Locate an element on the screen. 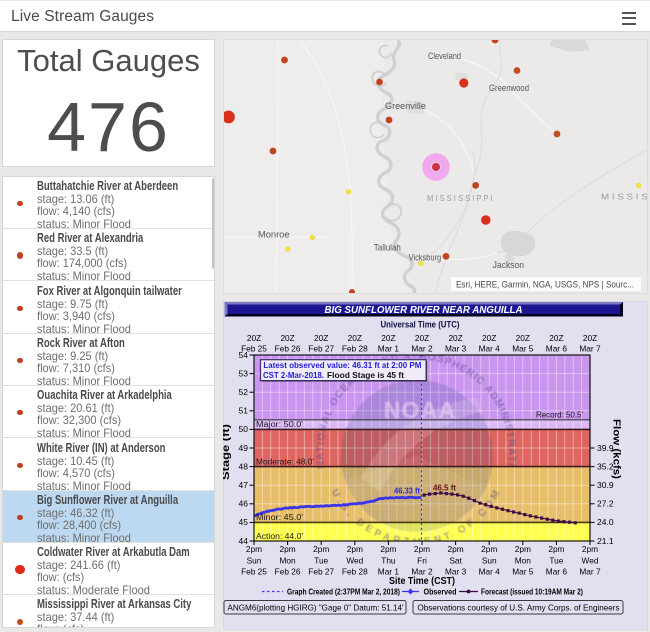 This screenshot has height=632, width=650. svg-text: Monroe is located at coordinates (274, 235).